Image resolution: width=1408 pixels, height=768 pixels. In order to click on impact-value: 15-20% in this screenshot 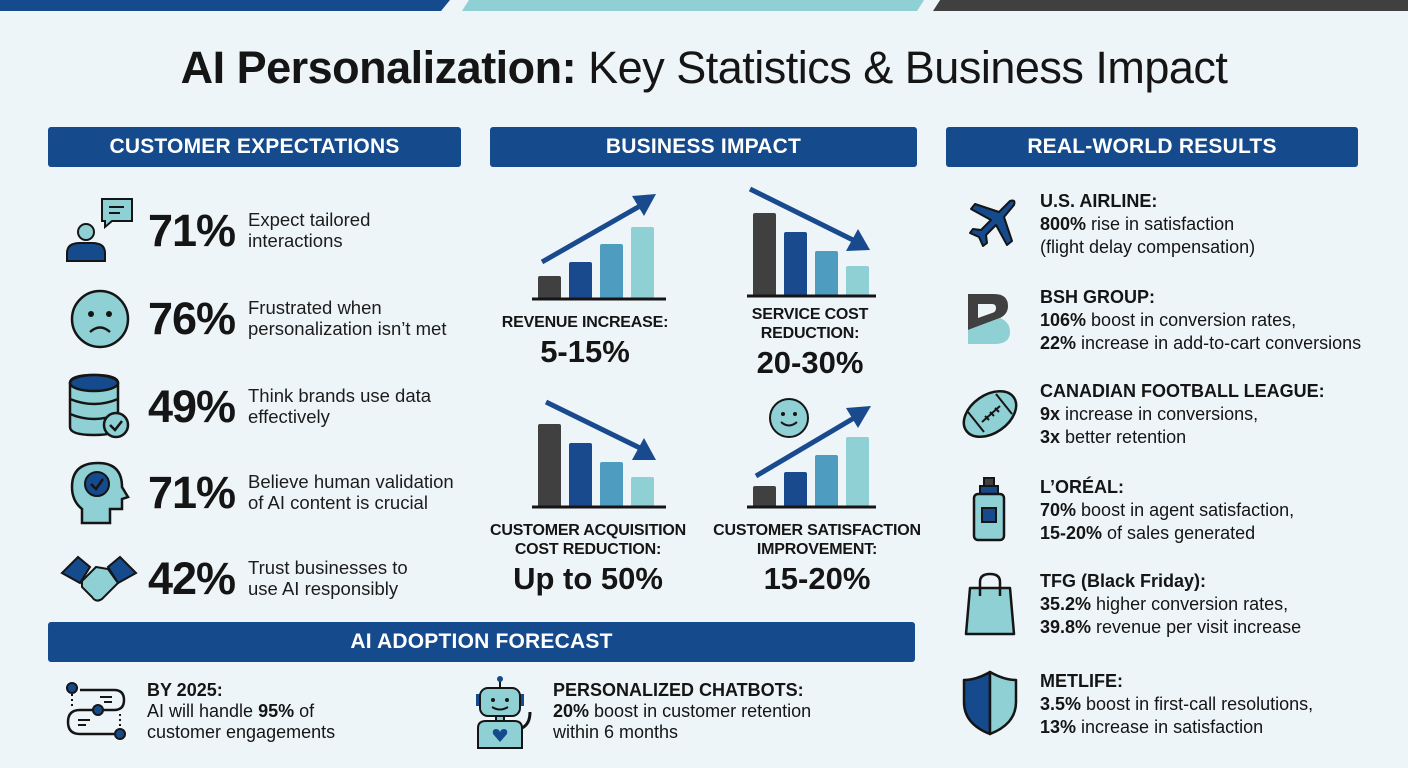, I will do `click(817, 578)`.